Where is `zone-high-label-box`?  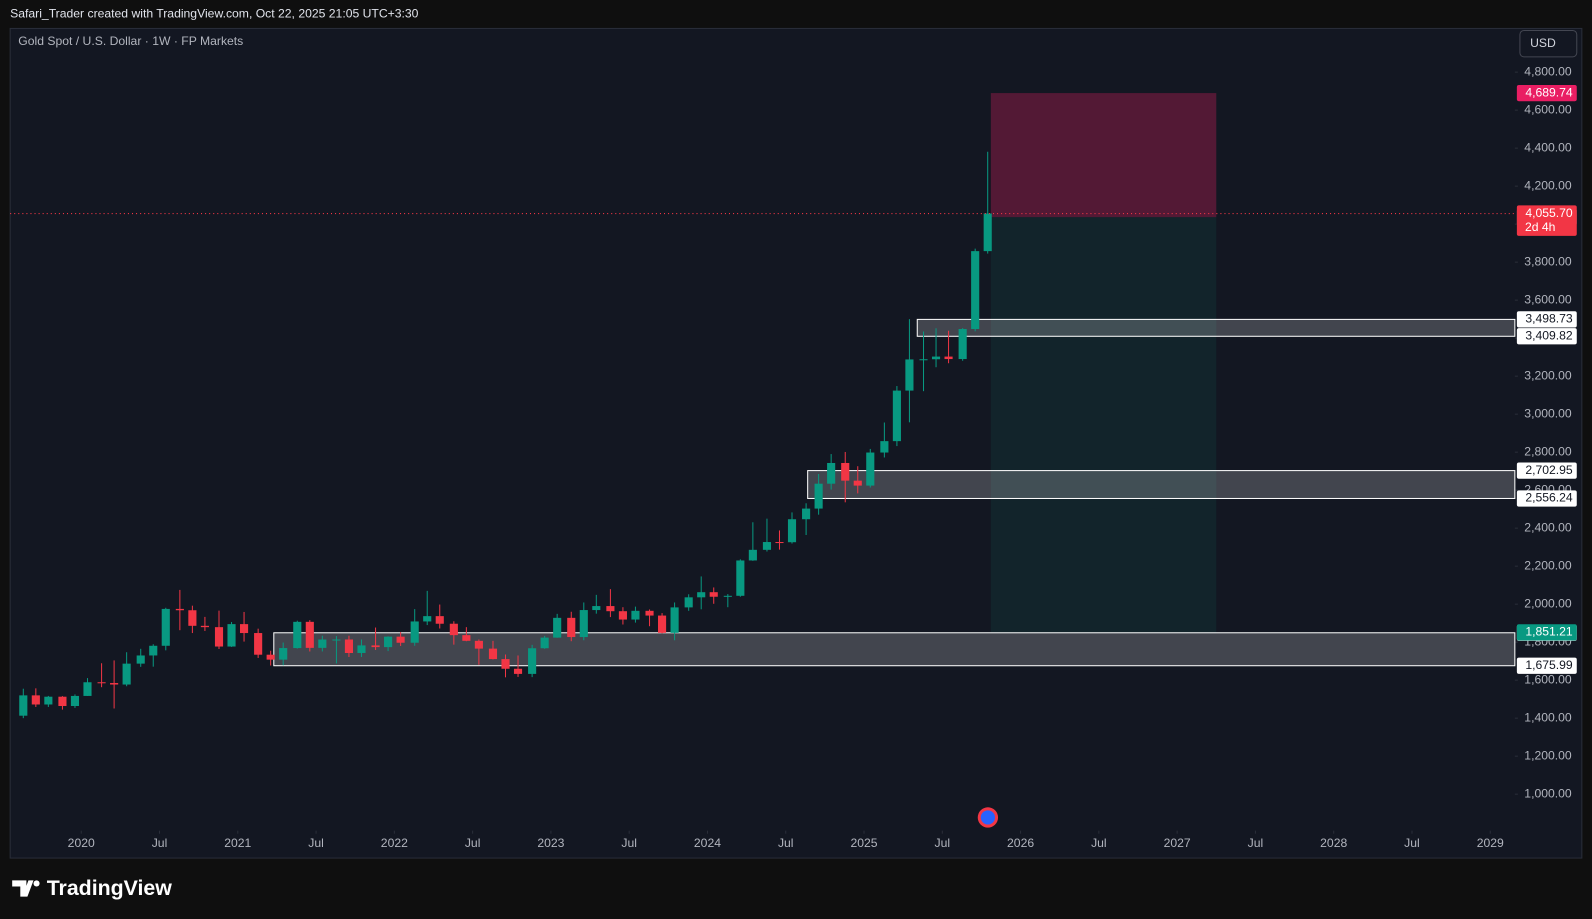
zone-high-label-box is located at coordinates (1546, 470).